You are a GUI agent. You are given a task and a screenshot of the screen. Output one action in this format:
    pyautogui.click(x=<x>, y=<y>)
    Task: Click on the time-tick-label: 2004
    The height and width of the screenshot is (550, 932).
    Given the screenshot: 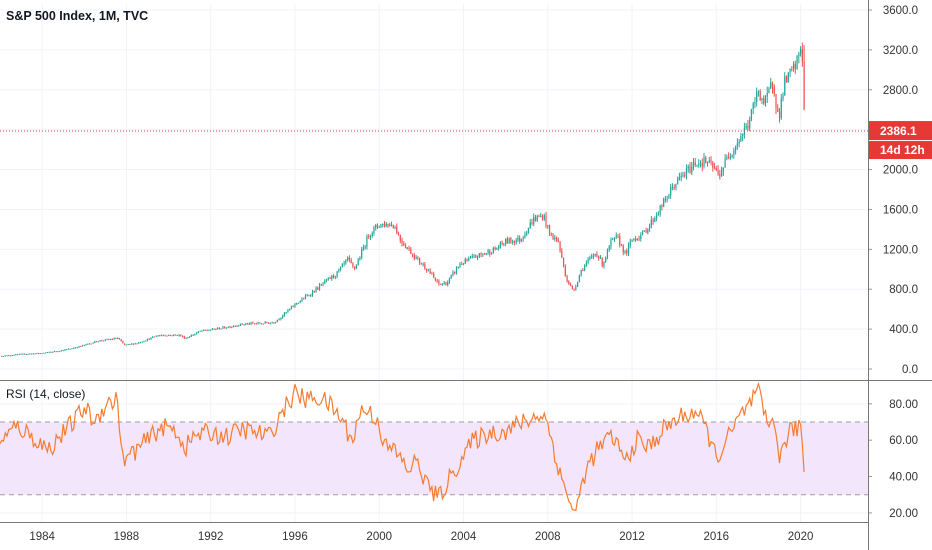 What is the action you would take?
    pyautogui.click(x=464, y=537)
    